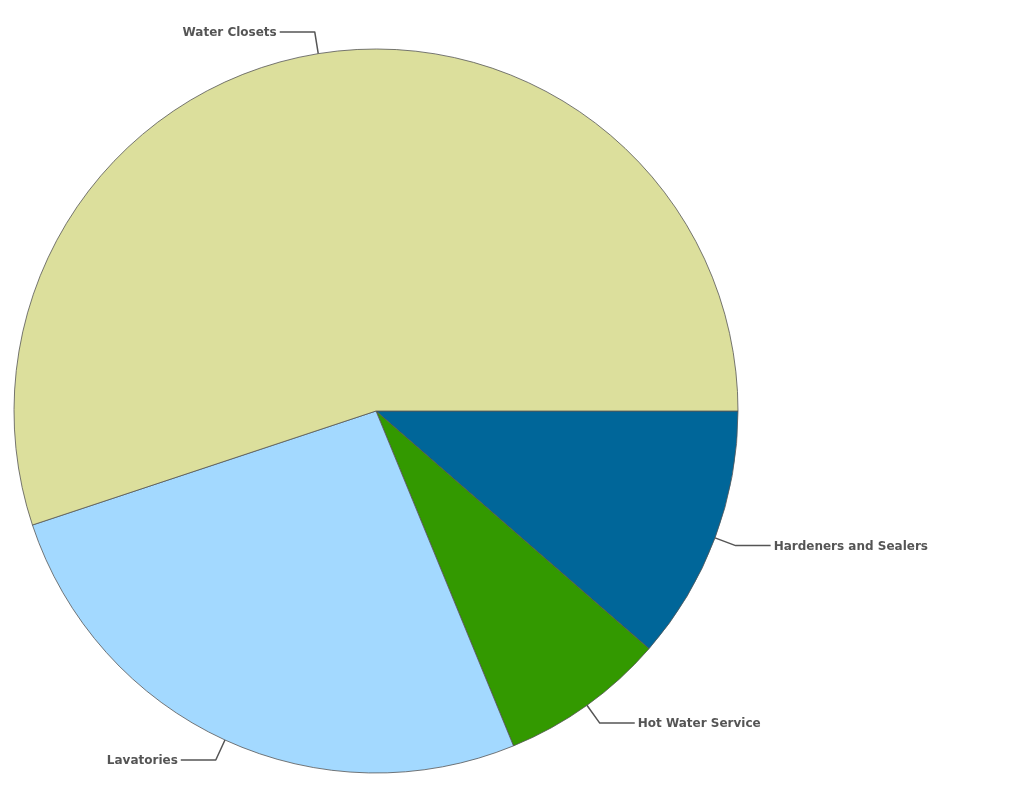 This screenshot has height=787, width=1031. Describe the element at coordinates (142, 759) in the screenshot. I see `slice-label: Lavatories` at that location.